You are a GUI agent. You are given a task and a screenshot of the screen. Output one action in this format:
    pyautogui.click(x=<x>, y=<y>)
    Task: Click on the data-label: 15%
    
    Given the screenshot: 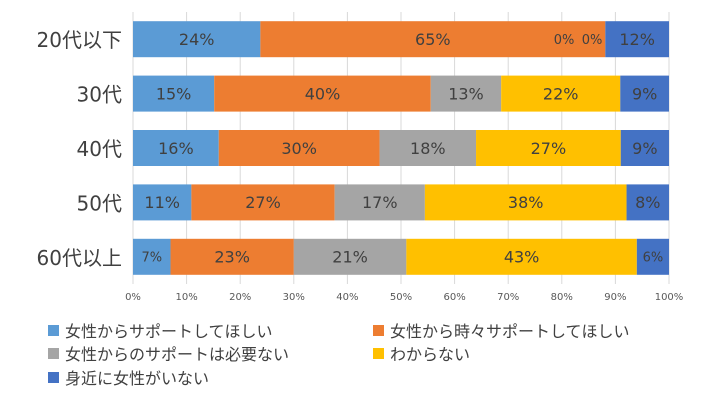 What is the action you would take?
    pyautogui.click(x=174, y=93)
    